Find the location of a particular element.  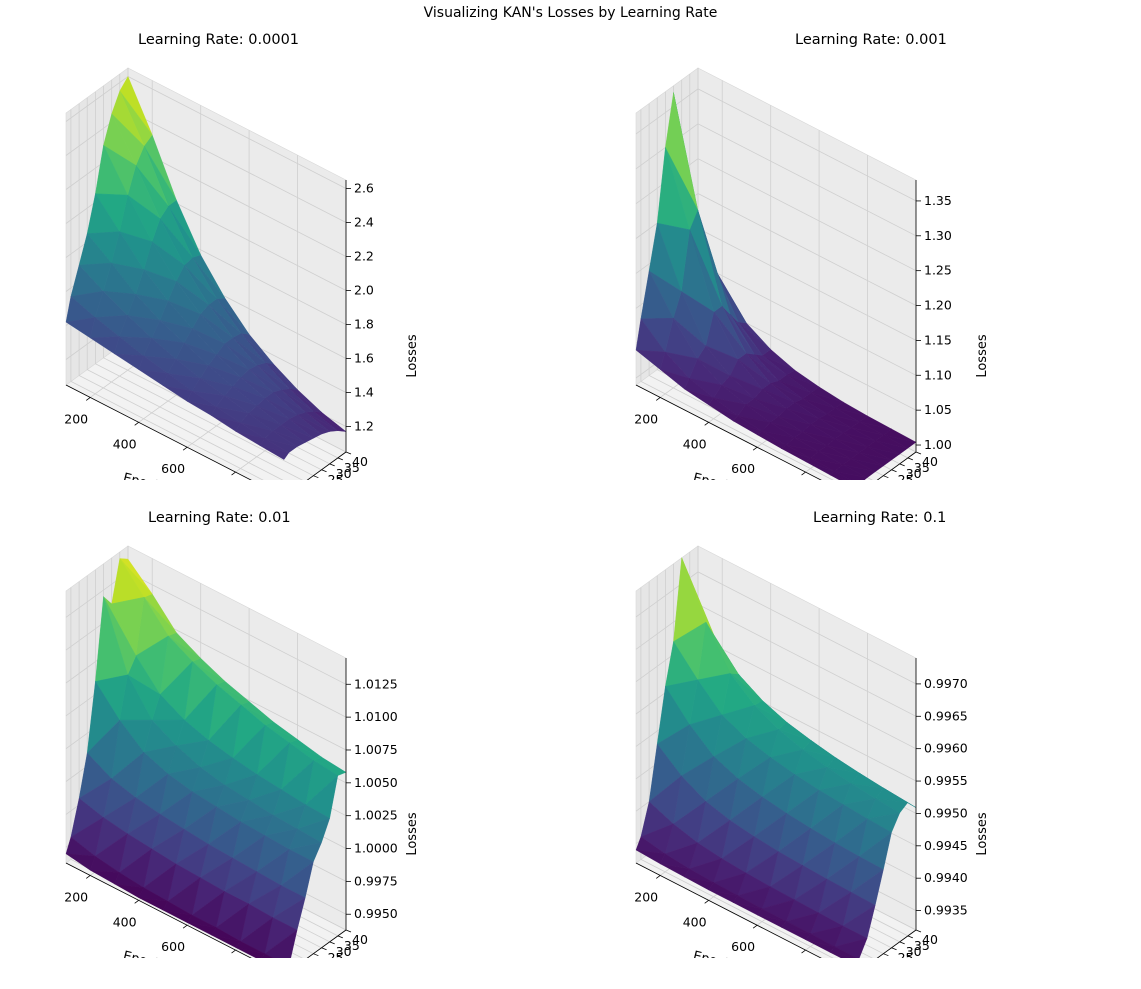

loss-tick-label: 1.0000 is located at coordinates (376, 848).